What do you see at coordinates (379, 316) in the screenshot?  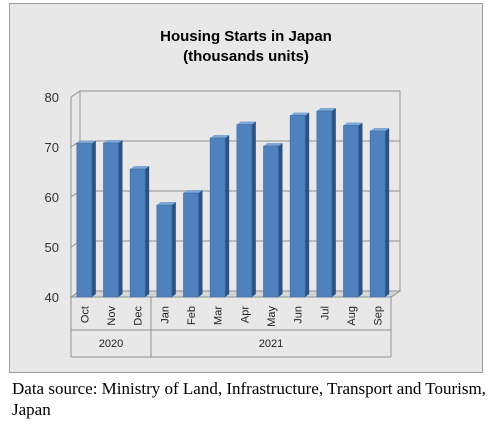 I see `x-tick-label-sep: Sep` at bounding box center [379, 316].